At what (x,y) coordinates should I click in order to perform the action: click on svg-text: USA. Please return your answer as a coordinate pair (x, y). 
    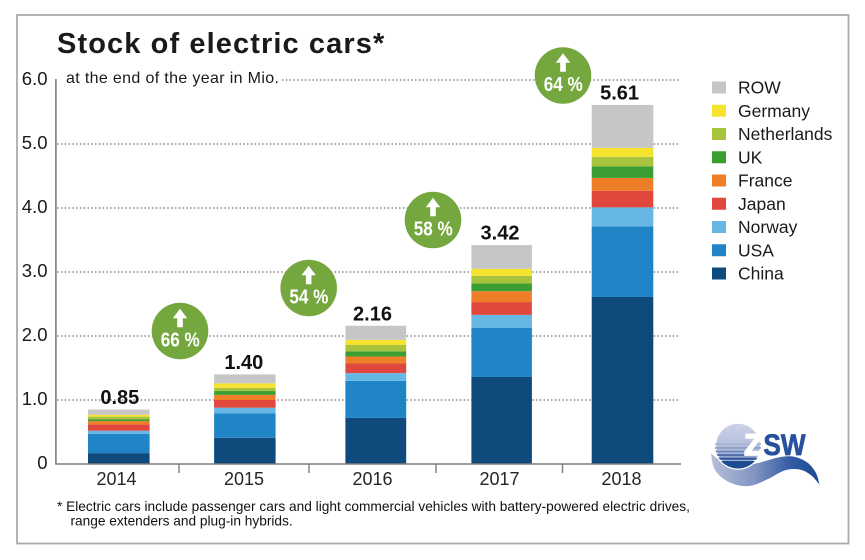
    Looking at the image, I should click on (756, 250).